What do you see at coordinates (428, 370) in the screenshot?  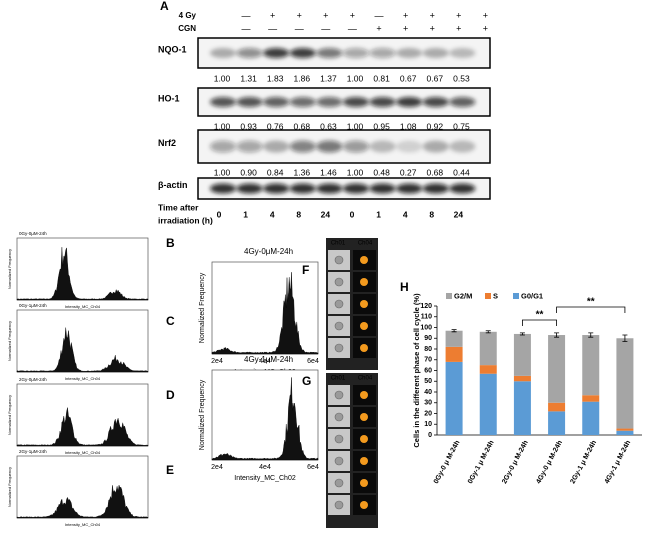 I see `y-tick-label: 60` at bounding box center [428, 370].